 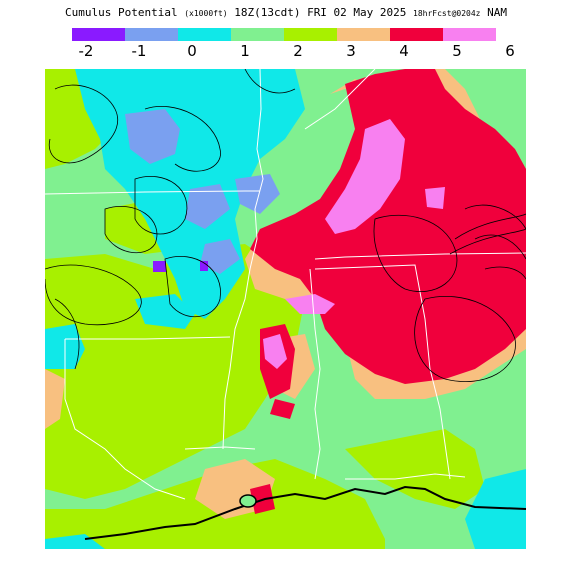 I want to click on legend-tick-label: -1, so click(x=139, y=51).